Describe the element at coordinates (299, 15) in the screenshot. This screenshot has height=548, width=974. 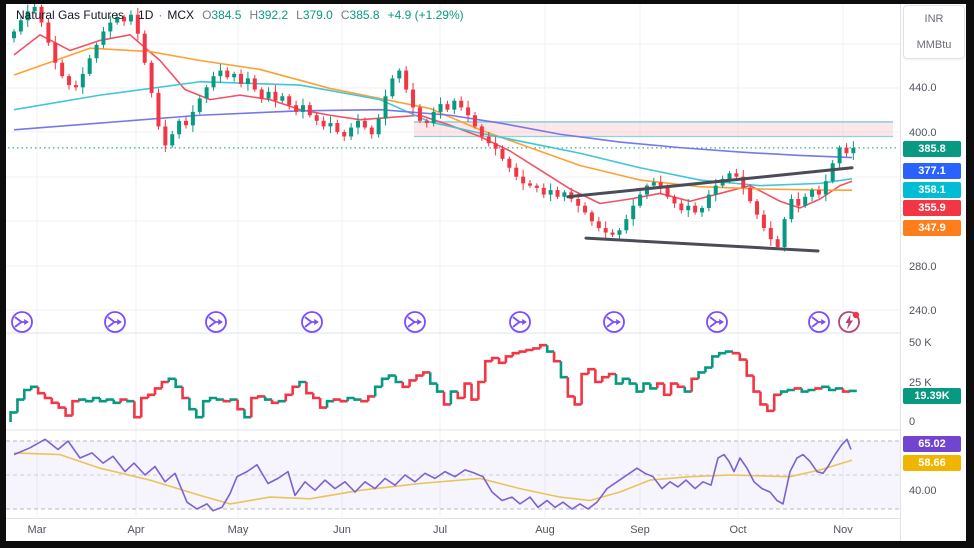
I see `low-prefix: L` at that location.